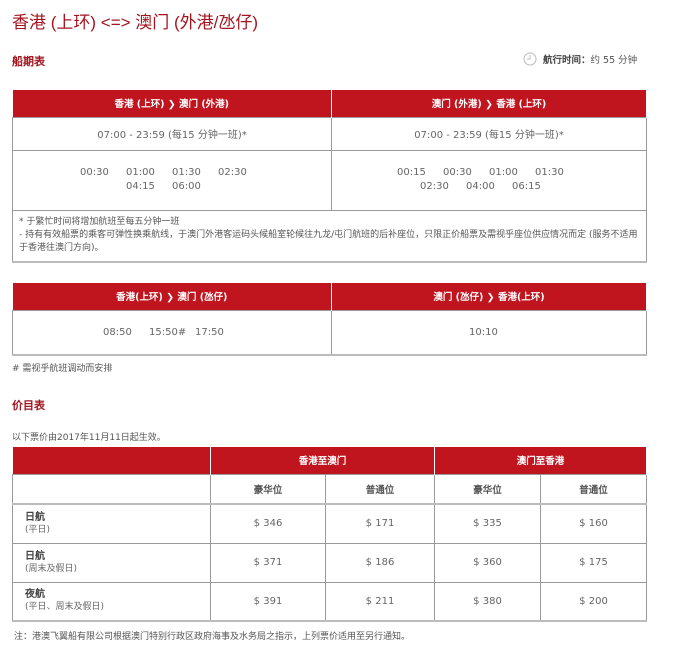 The height and width of the screenshot is (665, 680). I want to click on departure-time: 15:50#, so click(168, 332).